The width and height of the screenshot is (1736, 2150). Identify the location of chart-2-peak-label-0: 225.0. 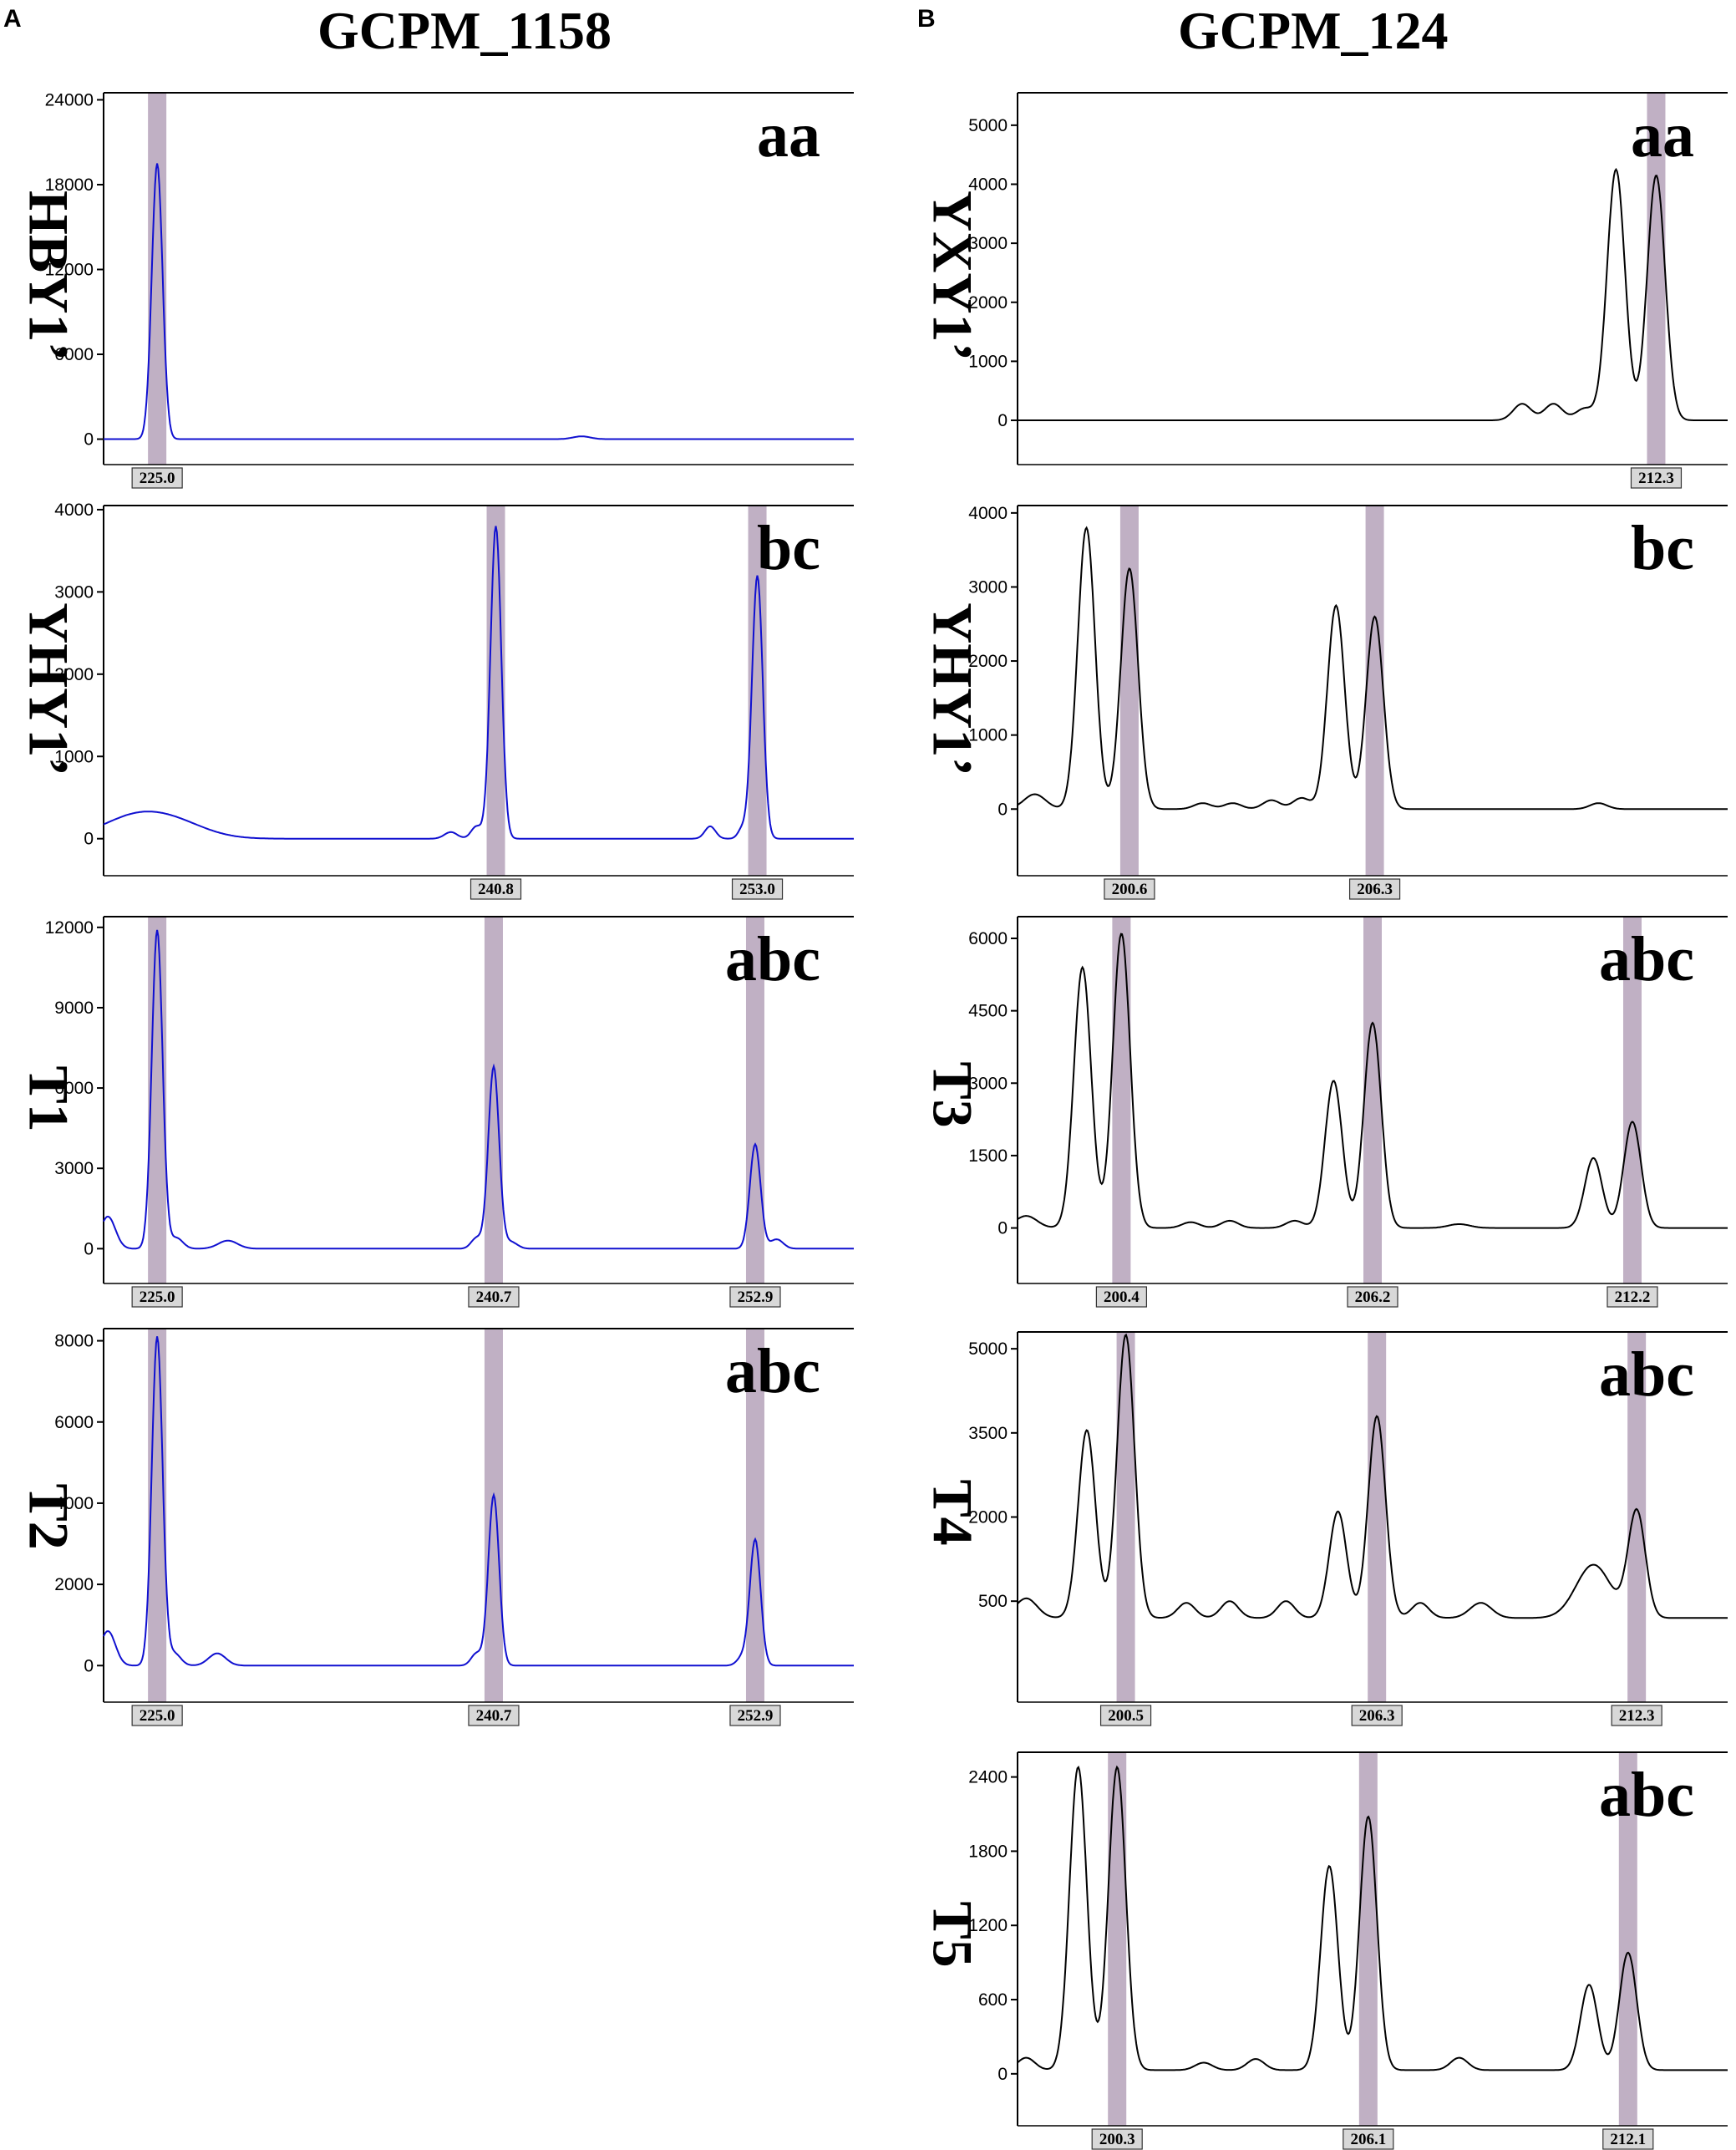
(157, 1297).